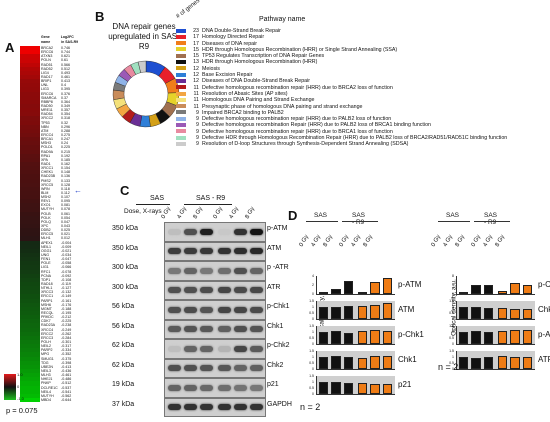  Describe the element at coordinates (66, 308) in the screenshot. I see `gene-log2fc: -0.188` at that location.